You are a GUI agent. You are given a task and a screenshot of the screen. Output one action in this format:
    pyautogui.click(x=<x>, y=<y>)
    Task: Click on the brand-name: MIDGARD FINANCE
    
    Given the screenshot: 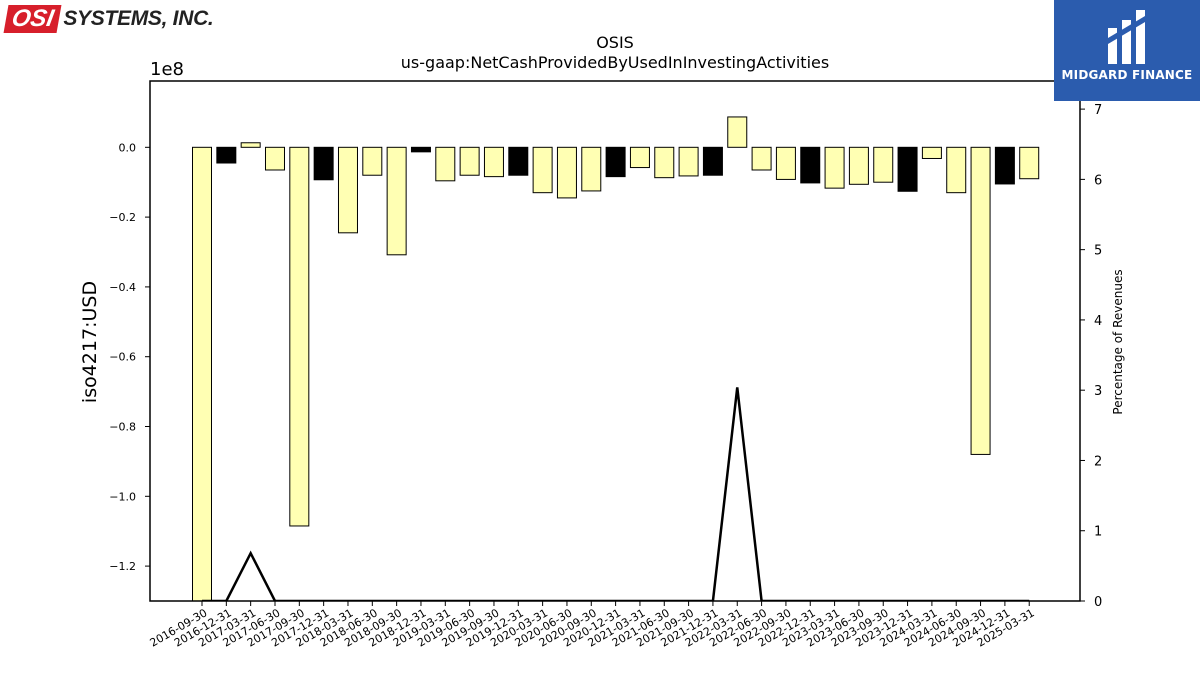 What is the action you would take?
    pyautogui.click(x=1127, y=75)
    